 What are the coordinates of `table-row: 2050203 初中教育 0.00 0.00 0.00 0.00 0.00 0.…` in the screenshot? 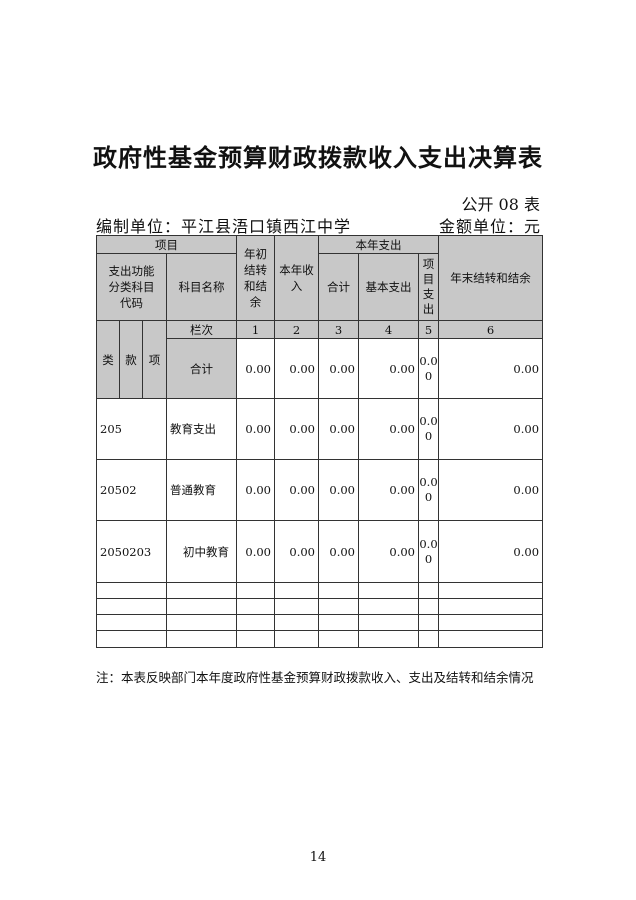 It's located at (320, 551).